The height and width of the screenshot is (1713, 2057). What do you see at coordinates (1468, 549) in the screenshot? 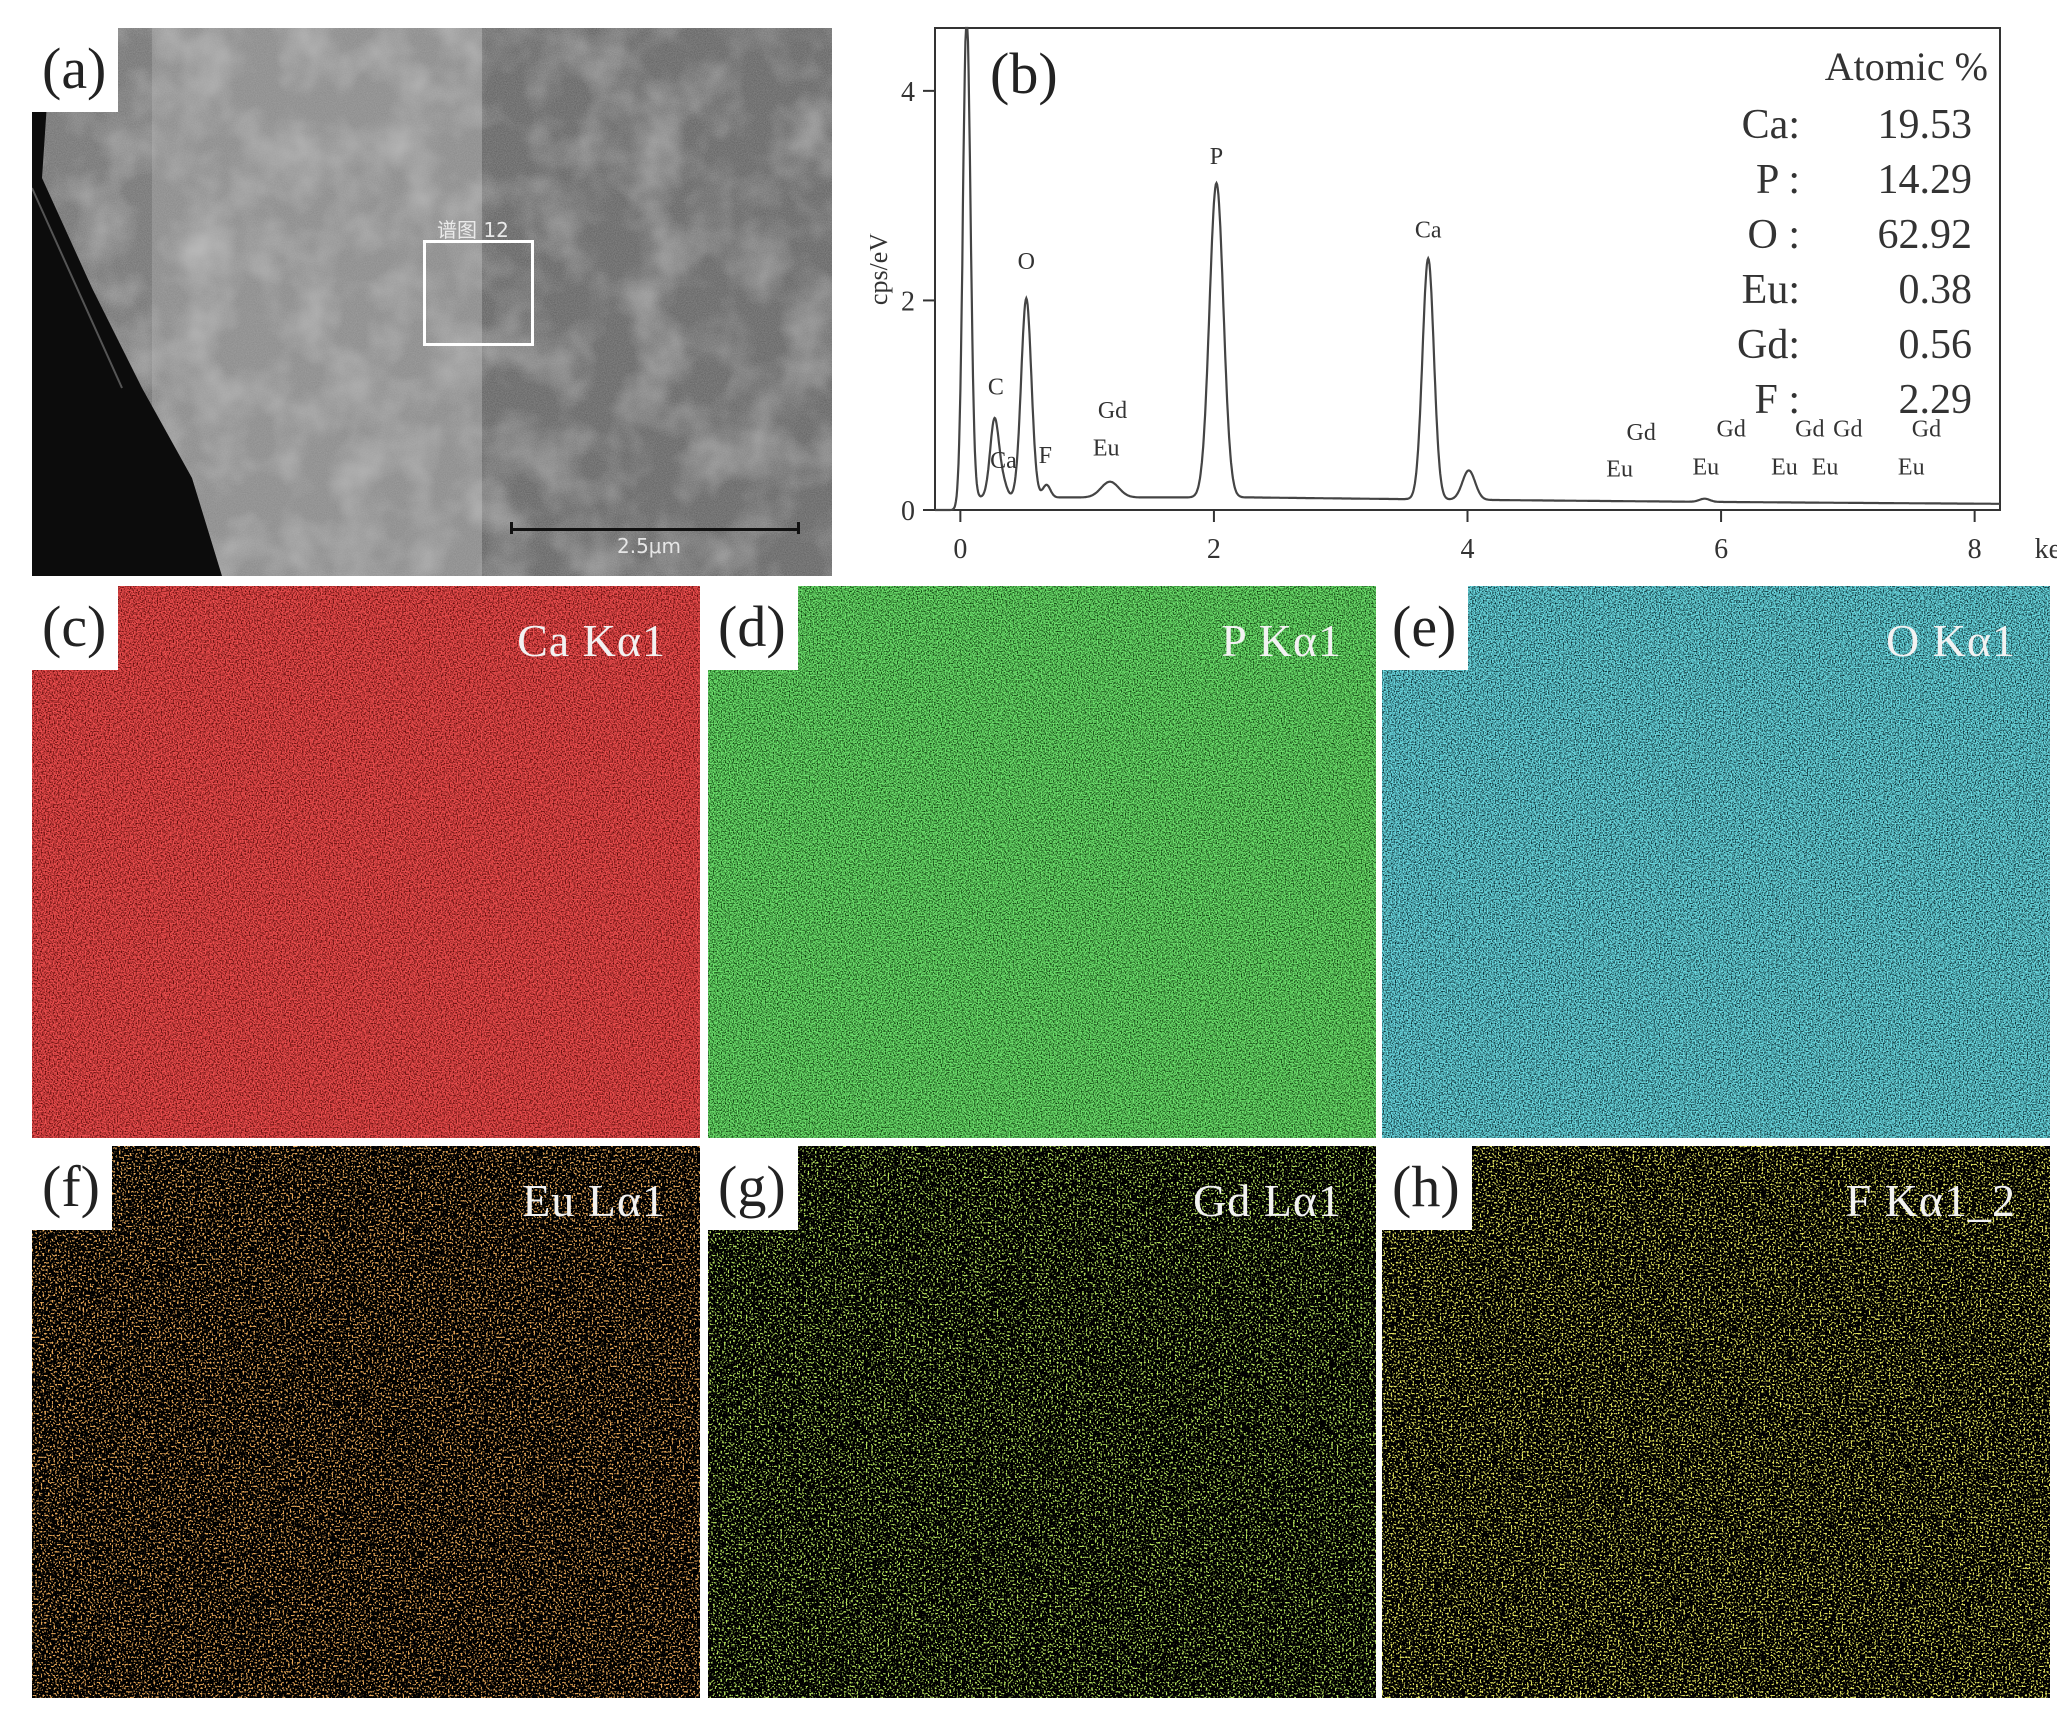
I see `x-tick-label: 4` at bounding box center [1468, 549].